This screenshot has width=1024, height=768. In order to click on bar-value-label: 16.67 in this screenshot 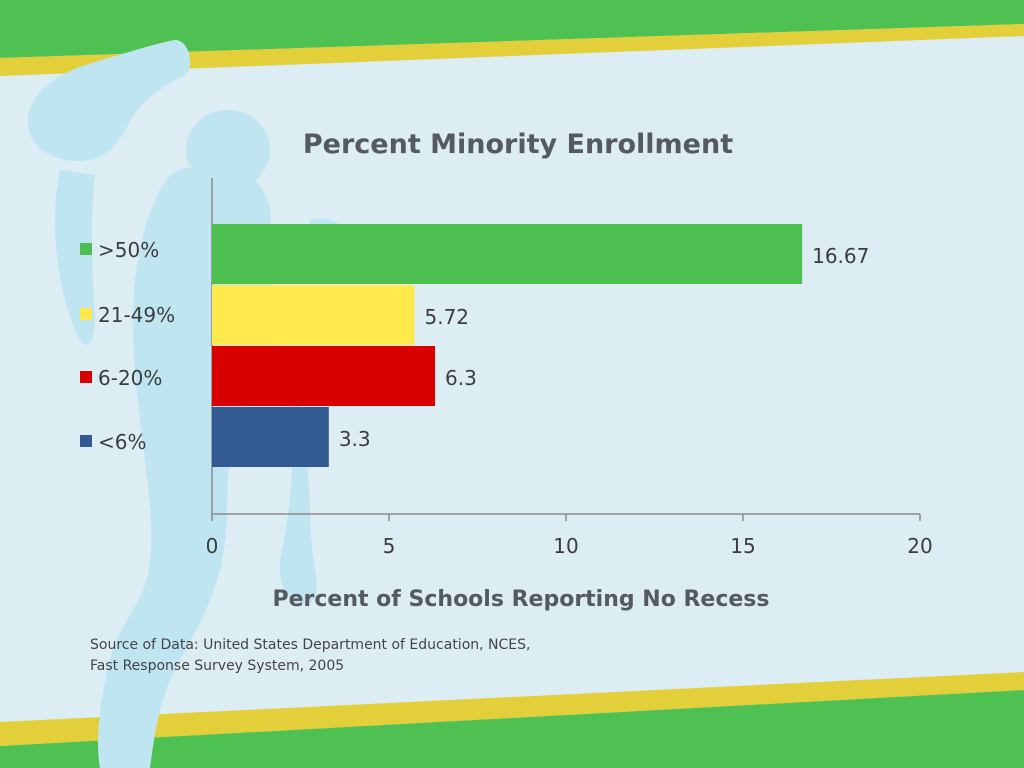, I will do `click(840, 256)`.